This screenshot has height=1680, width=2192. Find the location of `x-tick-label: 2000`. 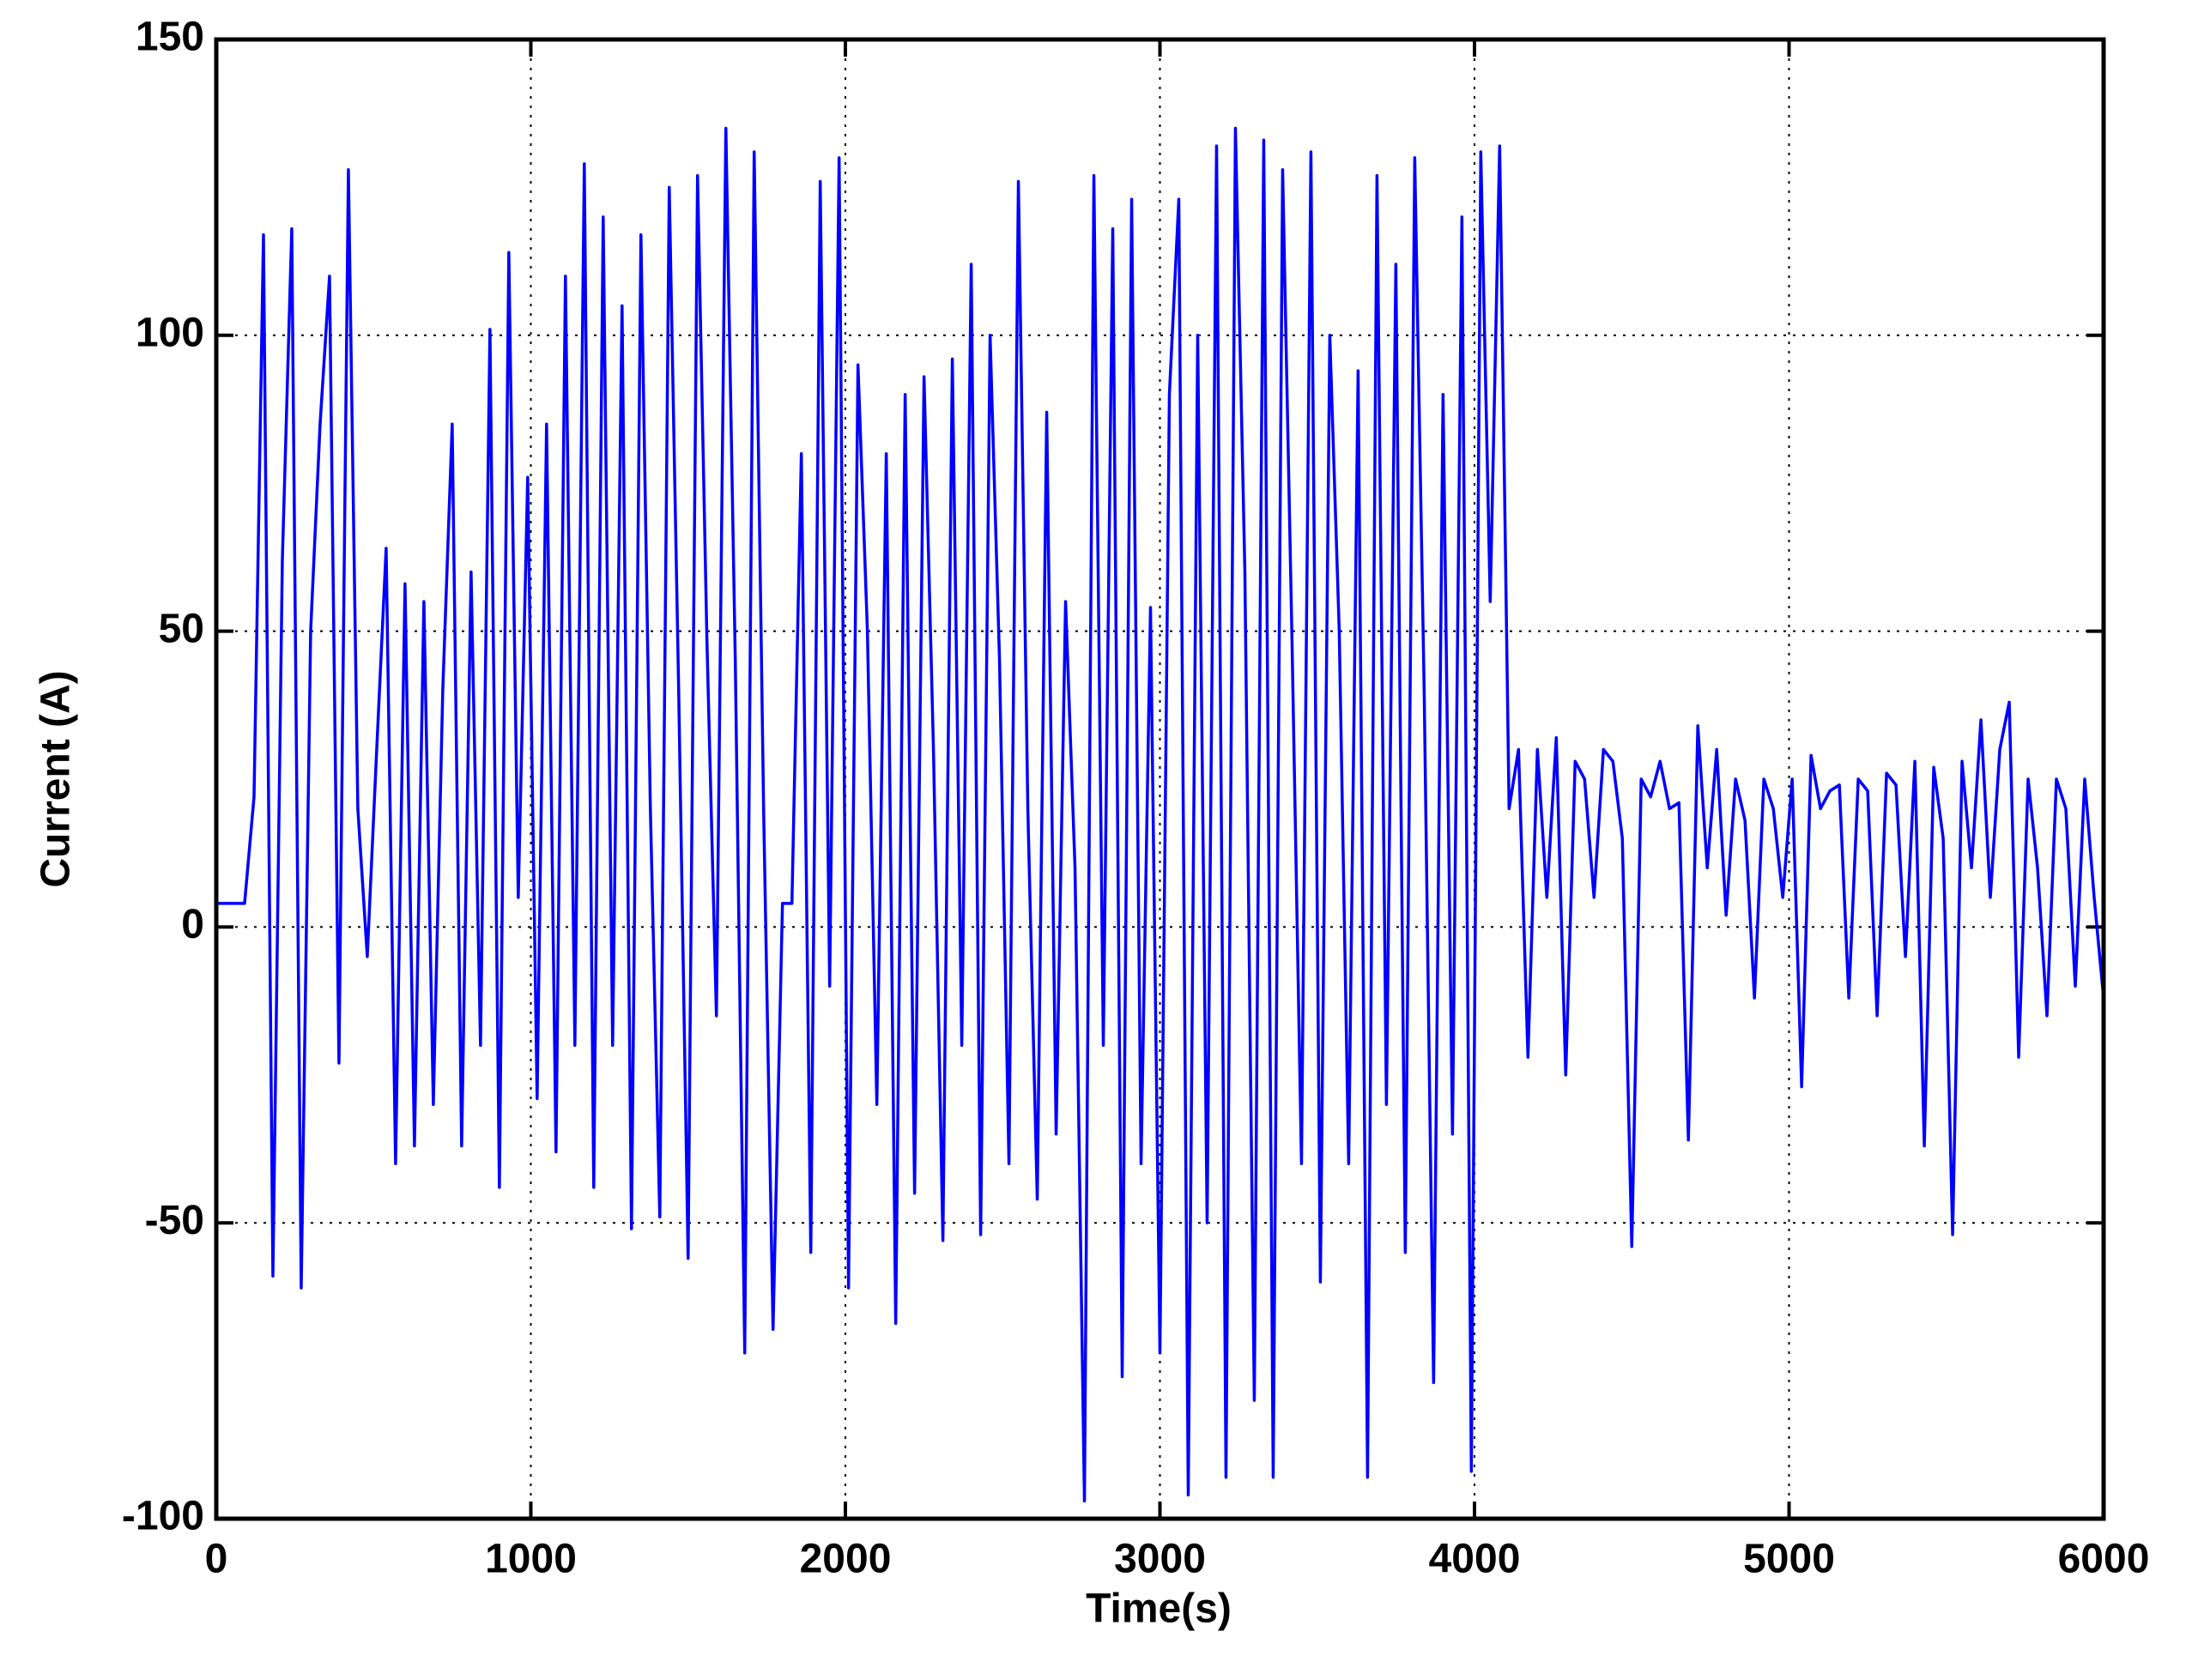

x-tick-label: 2000 is located at coordinates (846, 1559).